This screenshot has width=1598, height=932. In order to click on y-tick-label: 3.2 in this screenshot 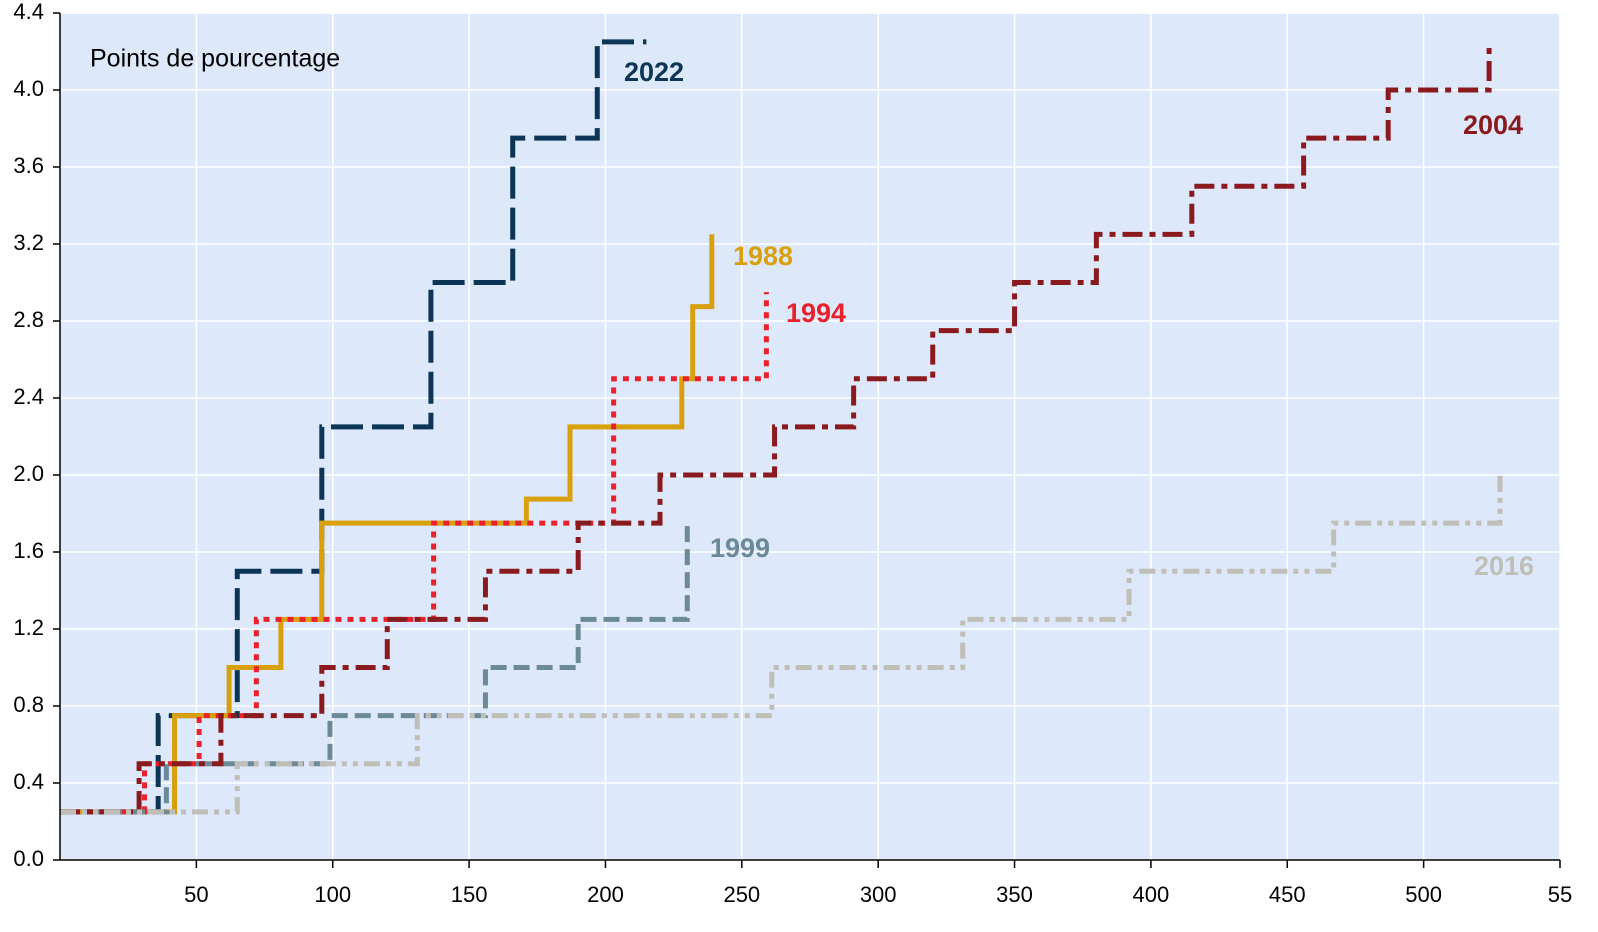, I will do `click(28, 242)`.